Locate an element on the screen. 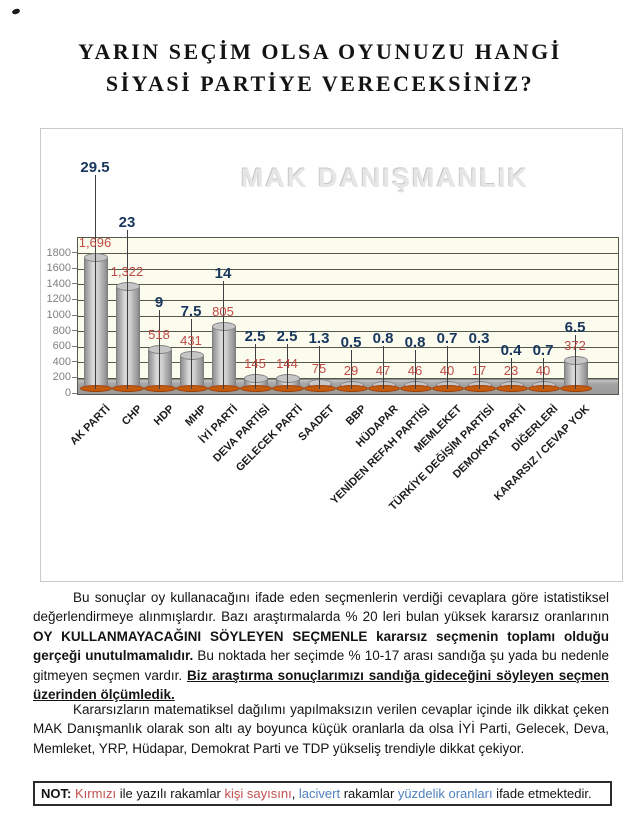 The image size is (640, 831). y-axis-tick-label: 800 is located at coordinates (61, 330).